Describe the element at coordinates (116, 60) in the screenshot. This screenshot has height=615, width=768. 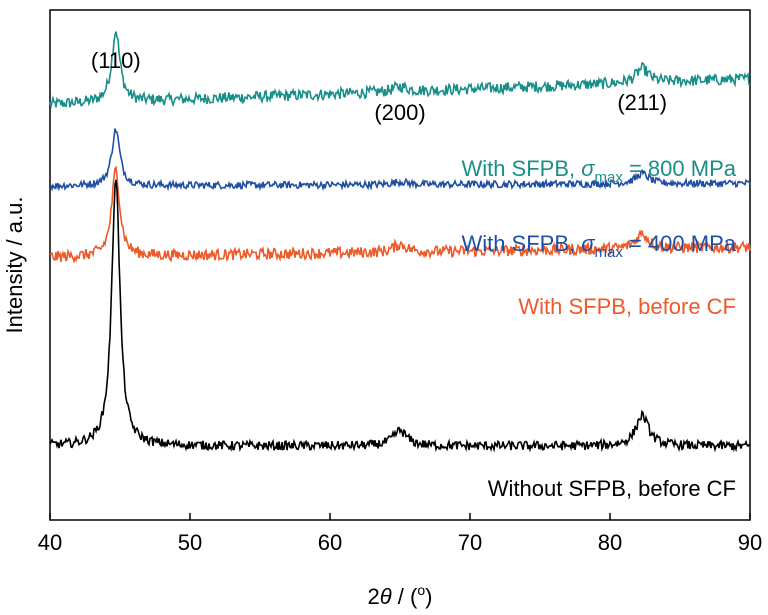
I see `peak-label: (110)` at that location.